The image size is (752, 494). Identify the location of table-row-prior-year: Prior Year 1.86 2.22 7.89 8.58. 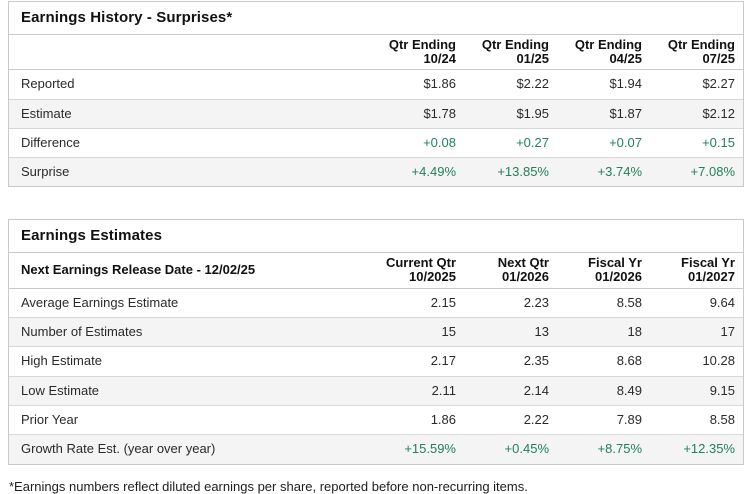
(376, 419).